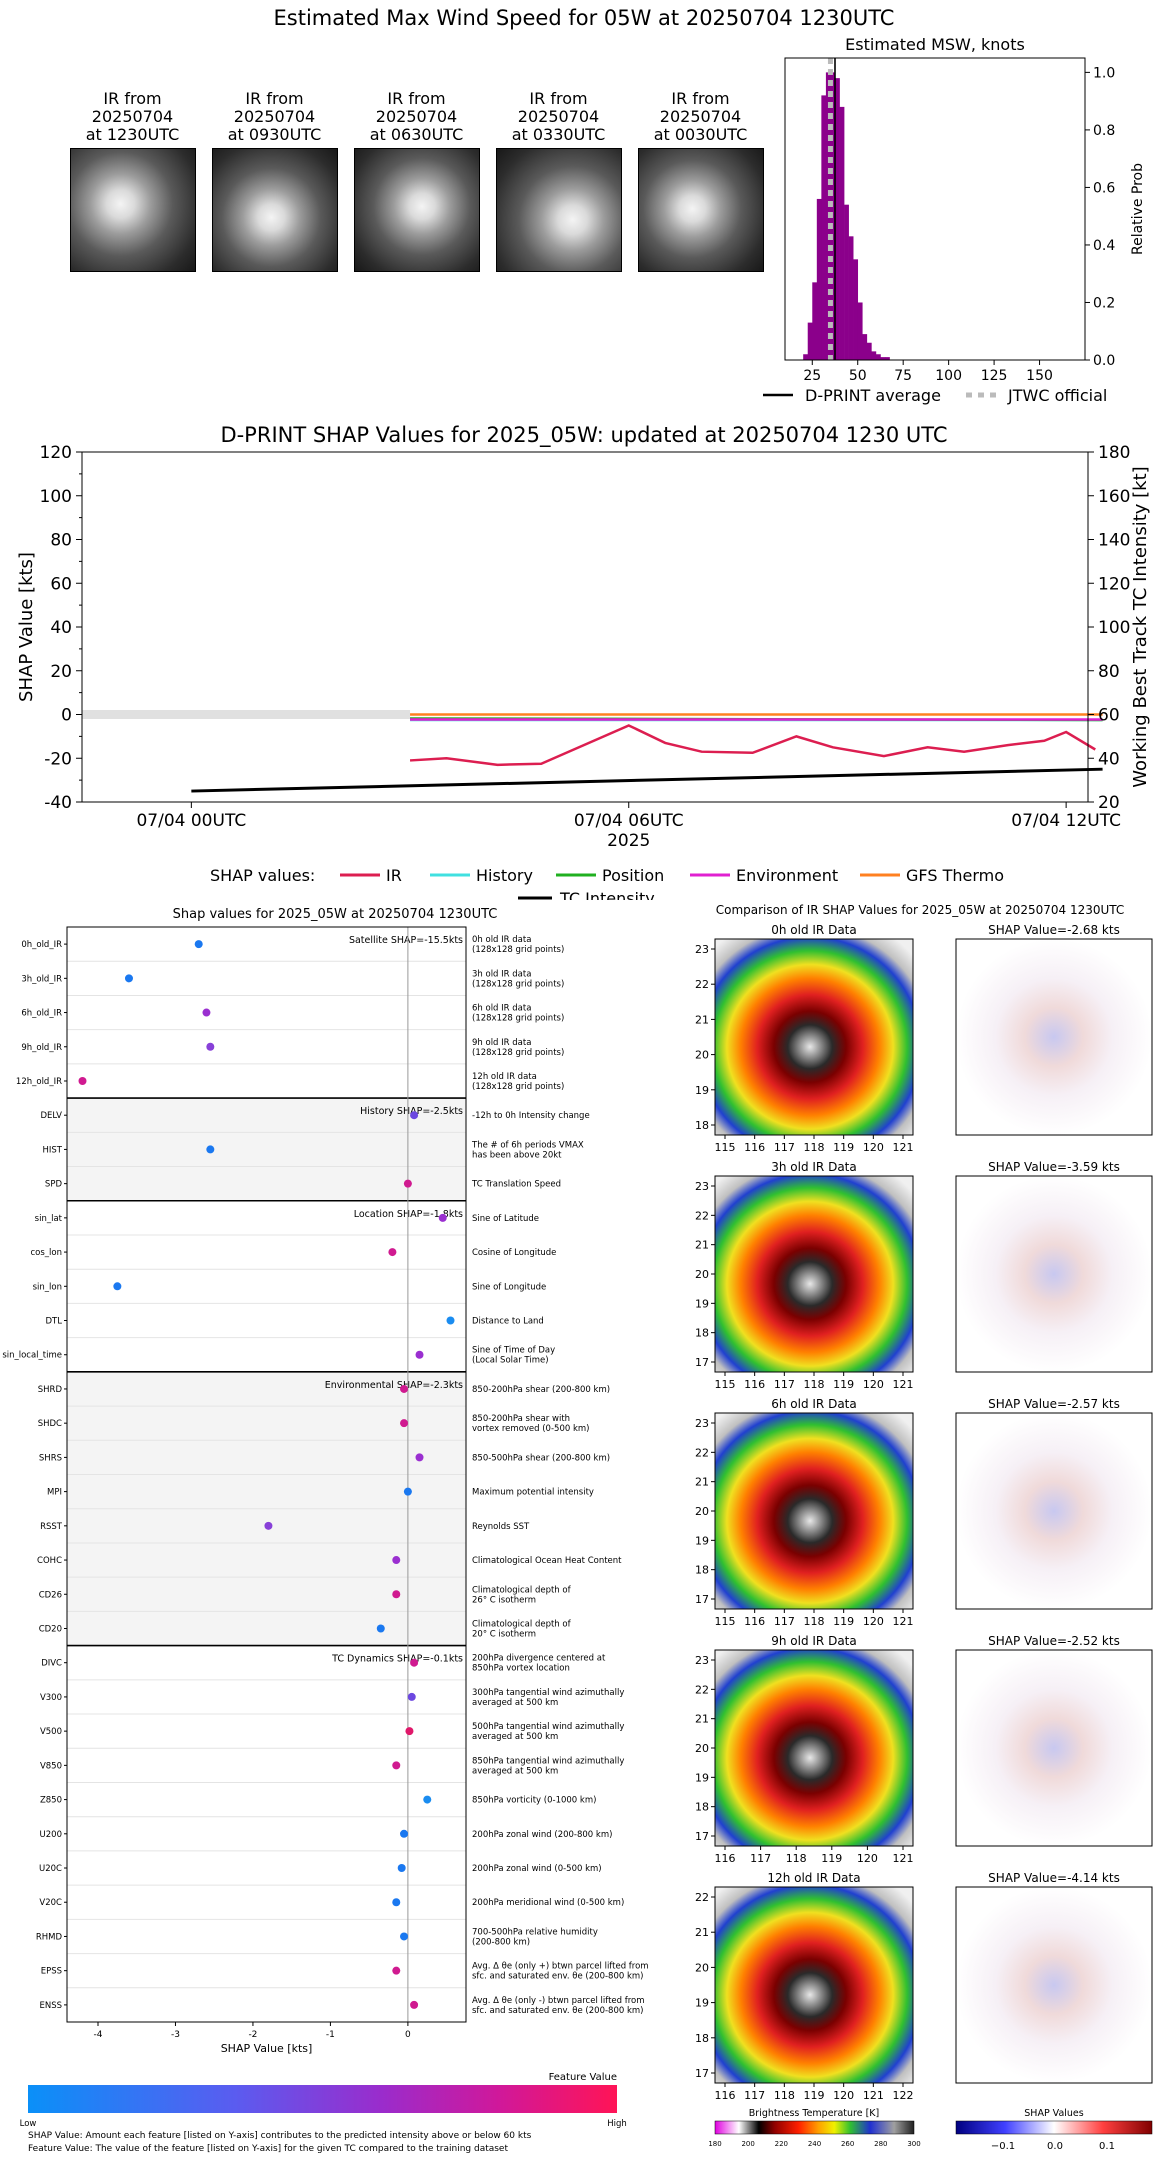 The height and width of the screenshot is (2158, 1168). Describe the element at coordinates (702, 1748) in the screenshot. I see `ir-y-tick-label: 20` at that location.